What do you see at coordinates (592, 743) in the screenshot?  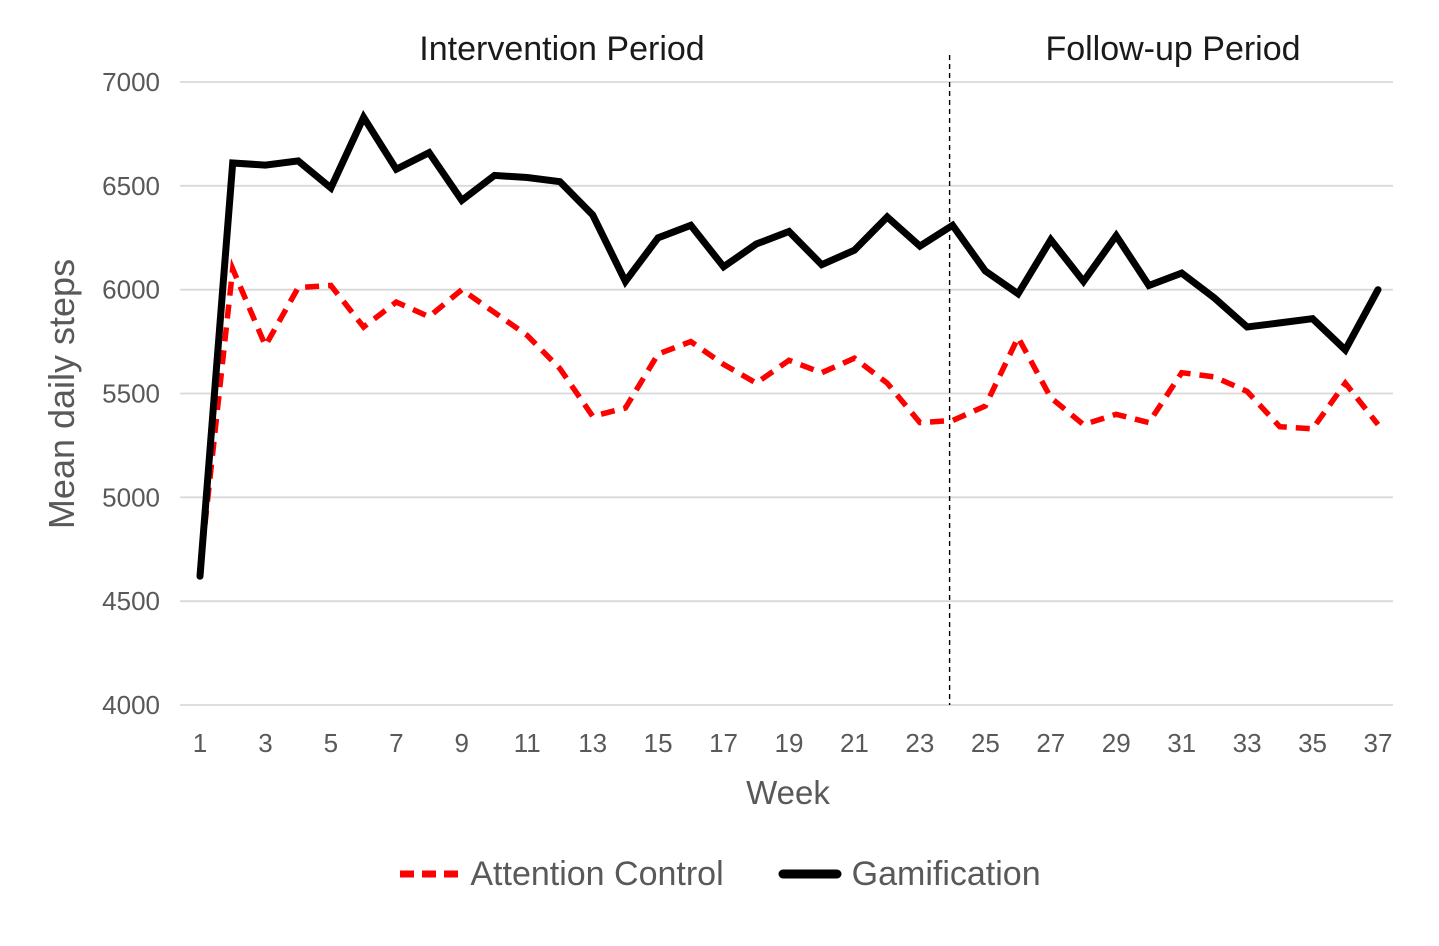 I see `x-tick-13: 13` at bounding box center [592, 743].